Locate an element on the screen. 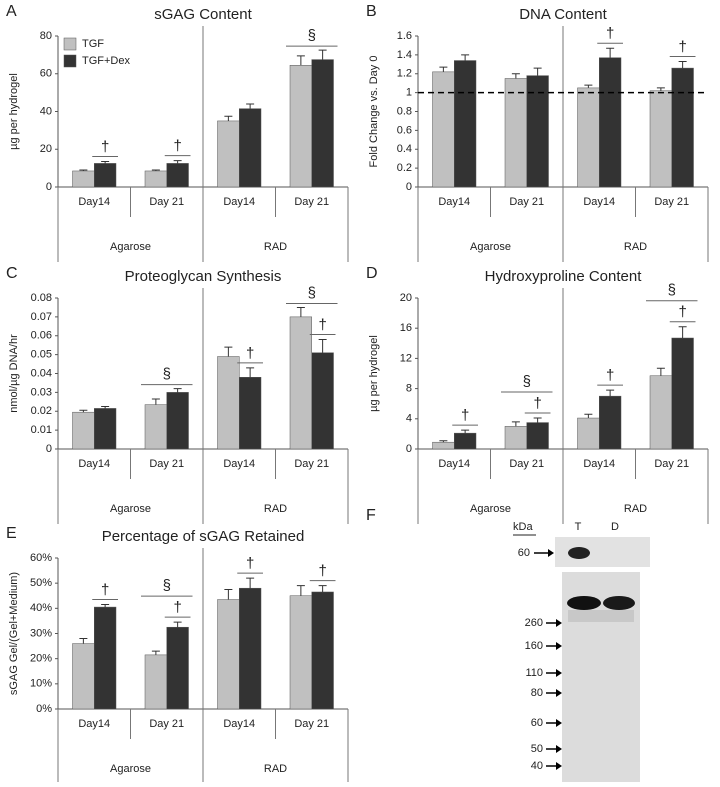 Image resolution: width=720 pixels, height=787 pixels. chart-title: Proteoglycan Synthesis is located at coordinates (203, 276).